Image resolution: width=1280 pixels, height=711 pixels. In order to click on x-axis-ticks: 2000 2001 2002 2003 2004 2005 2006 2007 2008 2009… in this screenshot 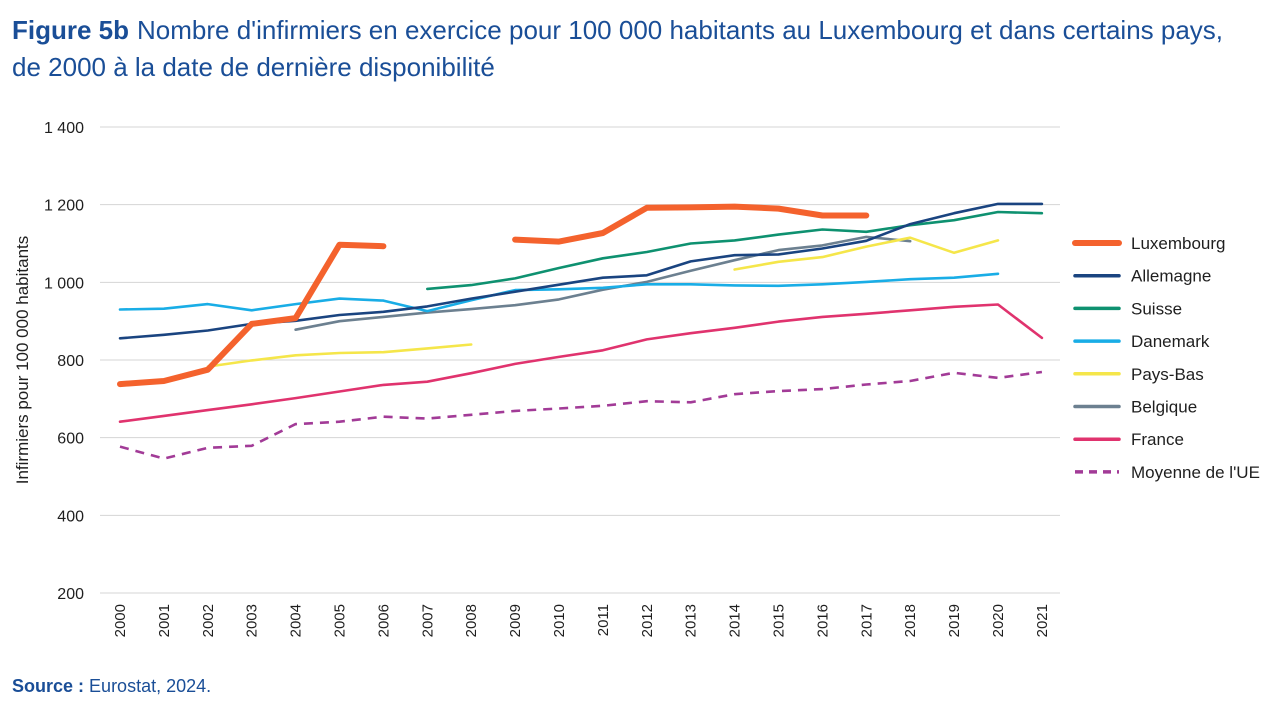, I will do `click(581, 620)`.